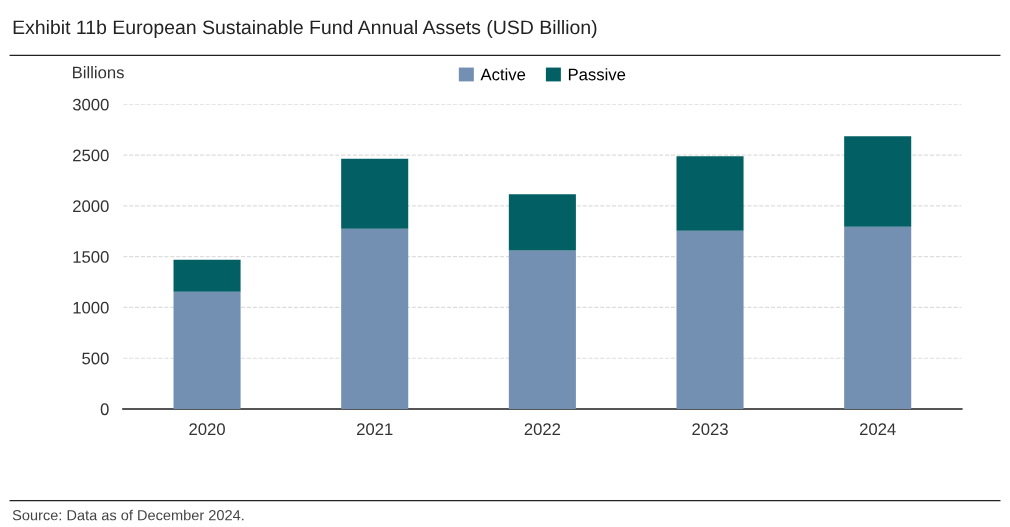 This screenshot has height=527, width=1010. I want to click on chart-title: Exhibit 11b European Sustainable Fund Annual Assets (USD Billion), so click(305, 29).